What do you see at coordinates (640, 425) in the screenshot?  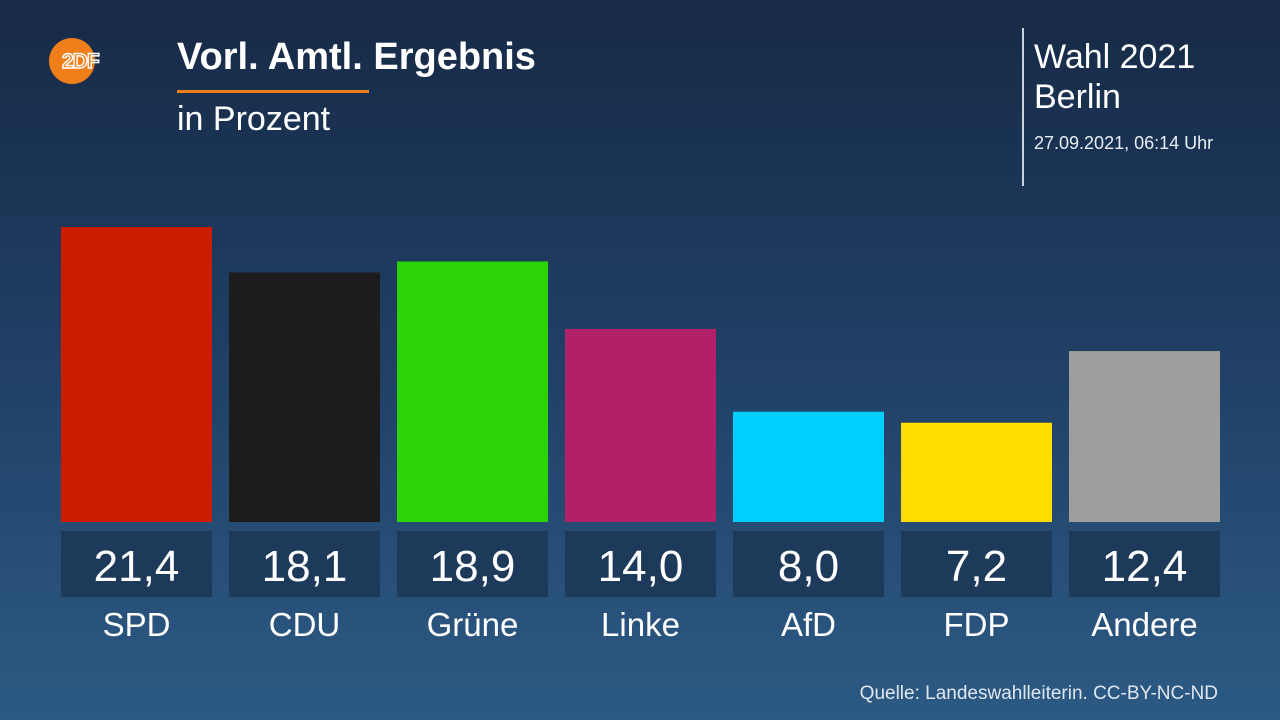 I see `bar-linke` at bounding box center [640, 425].